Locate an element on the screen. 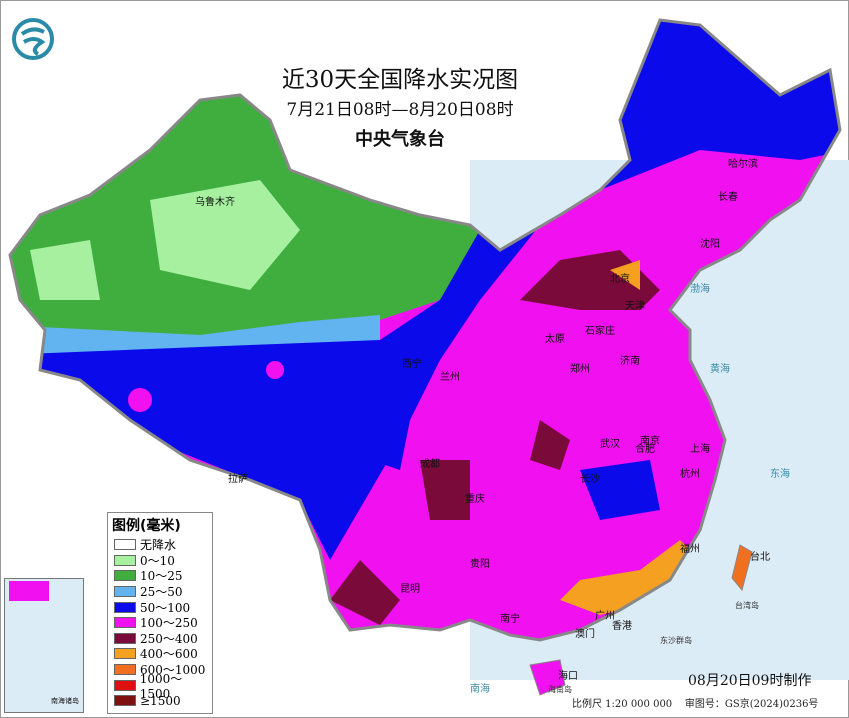 The height and width of the screenshot is (718, 849). legend-item: 400～600 is located at coordinates (160, 654).